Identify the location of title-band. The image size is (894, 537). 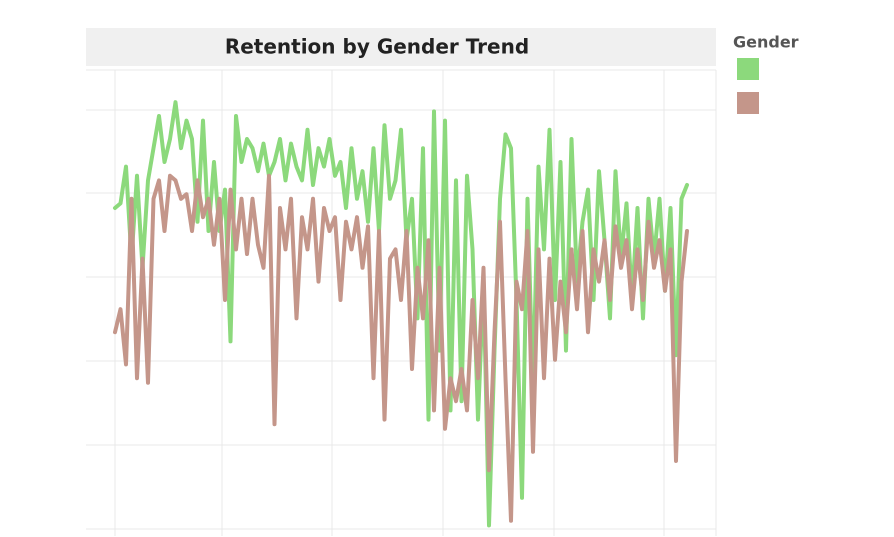
(401, 47).